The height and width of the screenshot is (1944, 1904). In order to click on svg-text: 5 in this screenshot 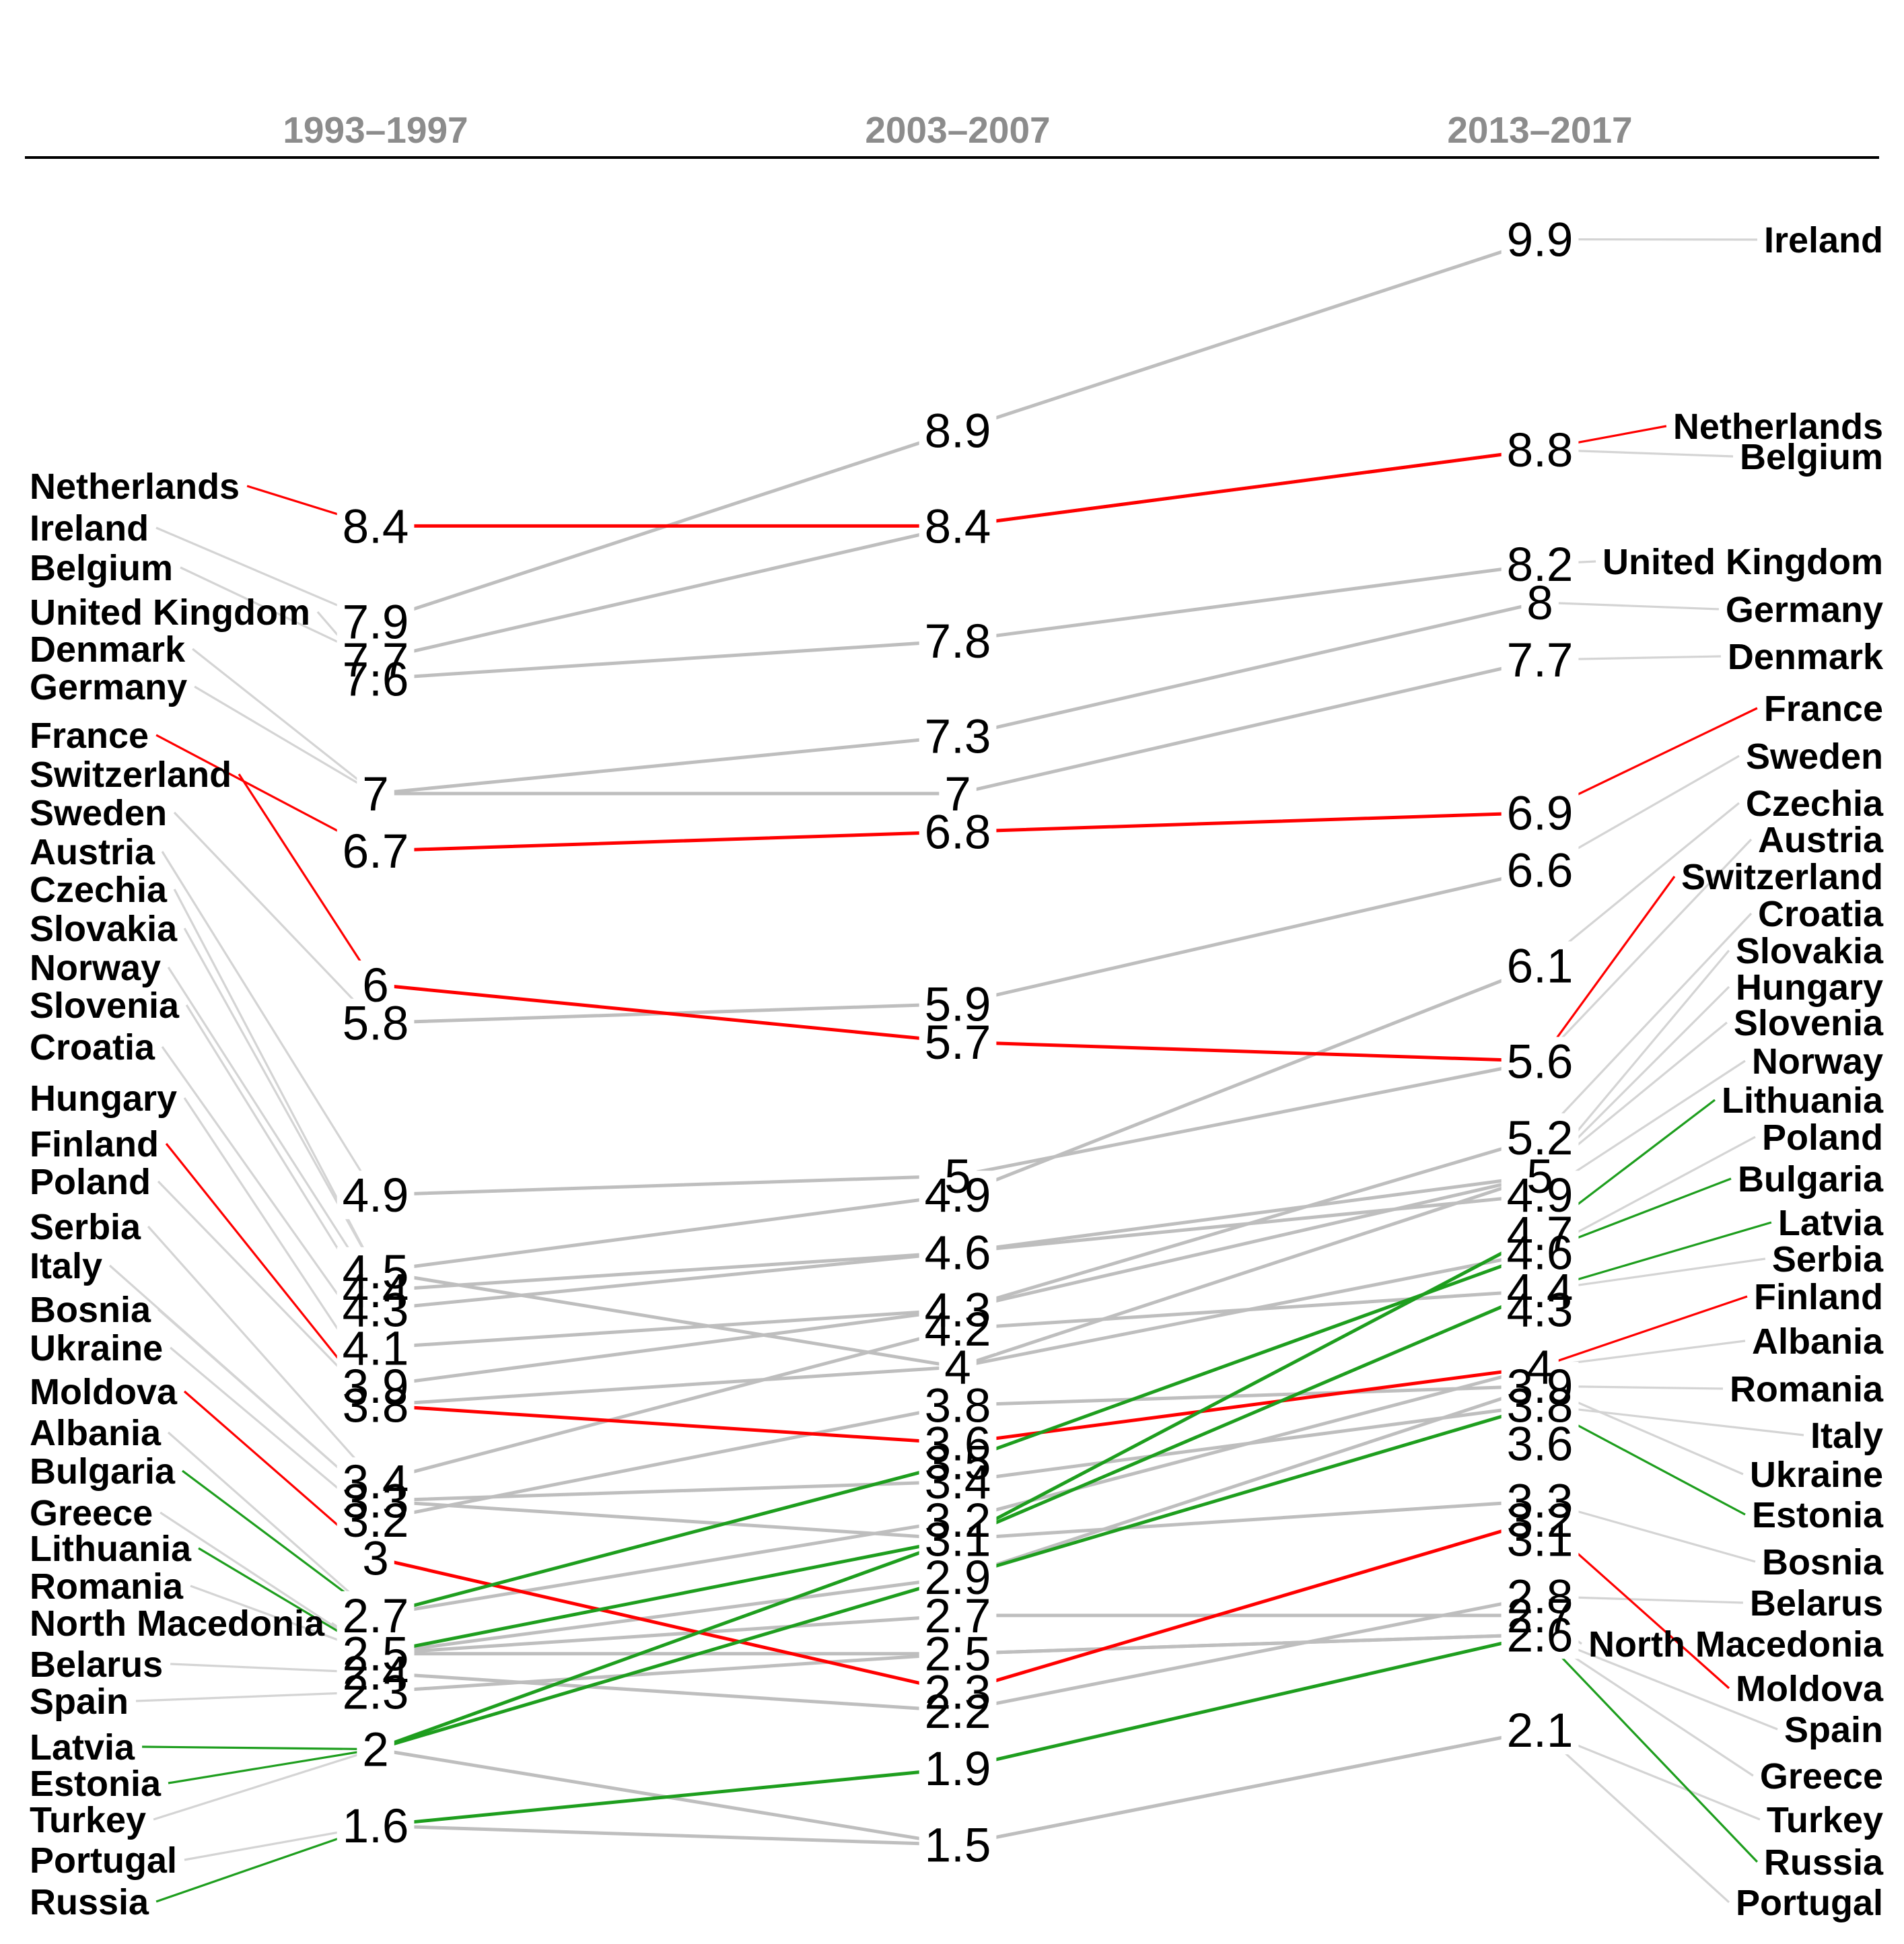, I will do `click(1539, 1177)`.